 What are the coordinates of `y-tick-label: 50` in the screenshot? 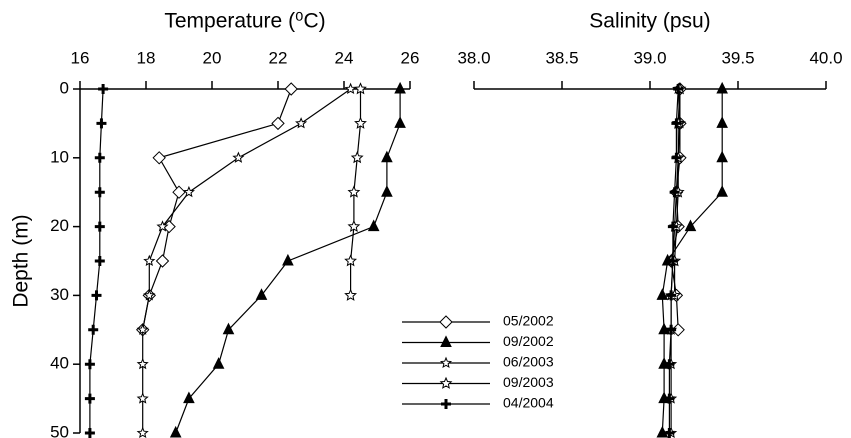 It's located at (59, 430).